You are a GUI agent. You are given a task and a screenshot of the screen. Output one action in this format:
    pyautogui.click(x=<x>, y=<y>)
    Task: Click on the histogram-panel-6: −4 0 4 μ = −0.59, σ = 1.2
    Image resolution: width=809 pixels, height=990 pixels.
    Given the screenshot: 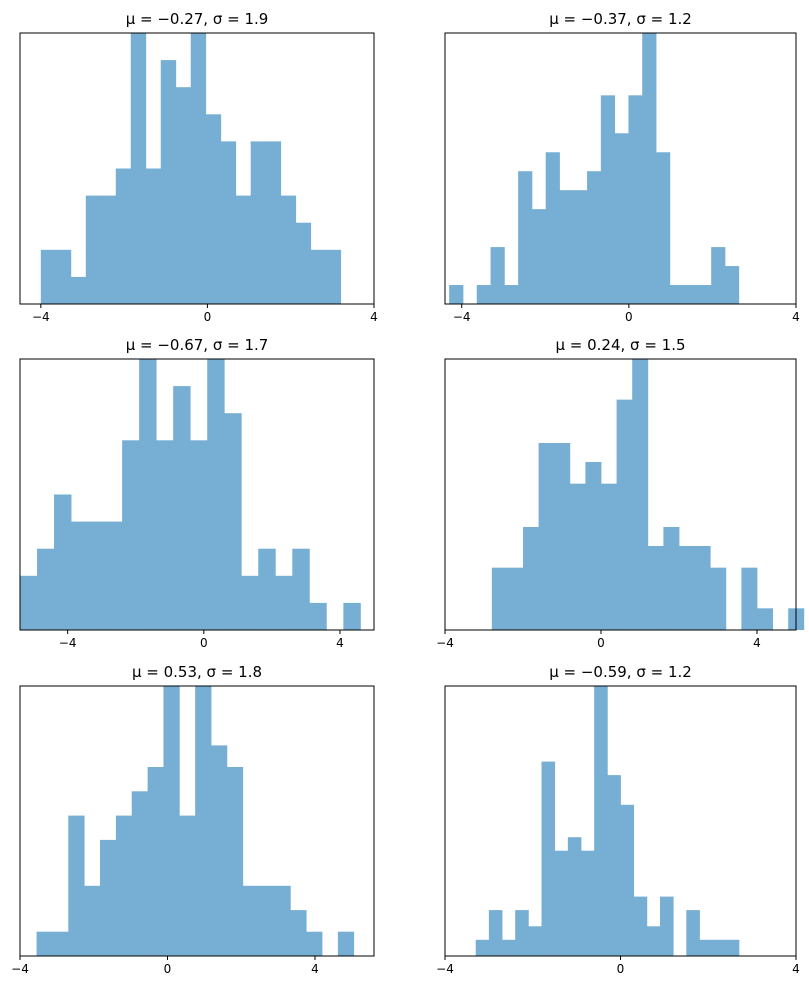 What is the action you would take?
    pyautogui.click(x=618, y=819)
    